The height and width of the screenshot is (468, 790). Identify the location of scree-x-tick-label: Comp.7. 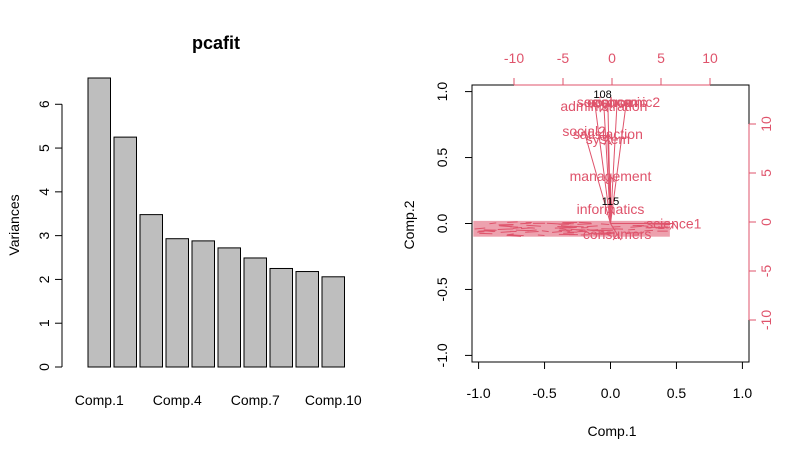
(255, 400).